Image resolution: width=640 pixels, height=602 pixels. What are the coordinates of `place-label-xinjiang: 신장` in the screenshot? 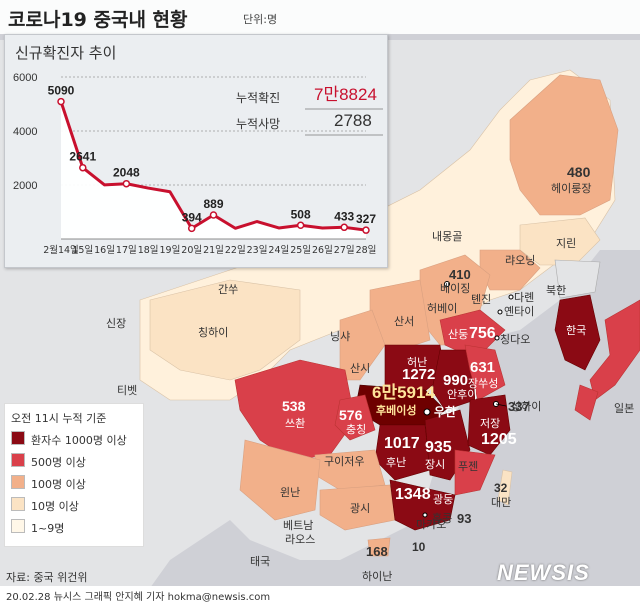 It's located at (116, 323).